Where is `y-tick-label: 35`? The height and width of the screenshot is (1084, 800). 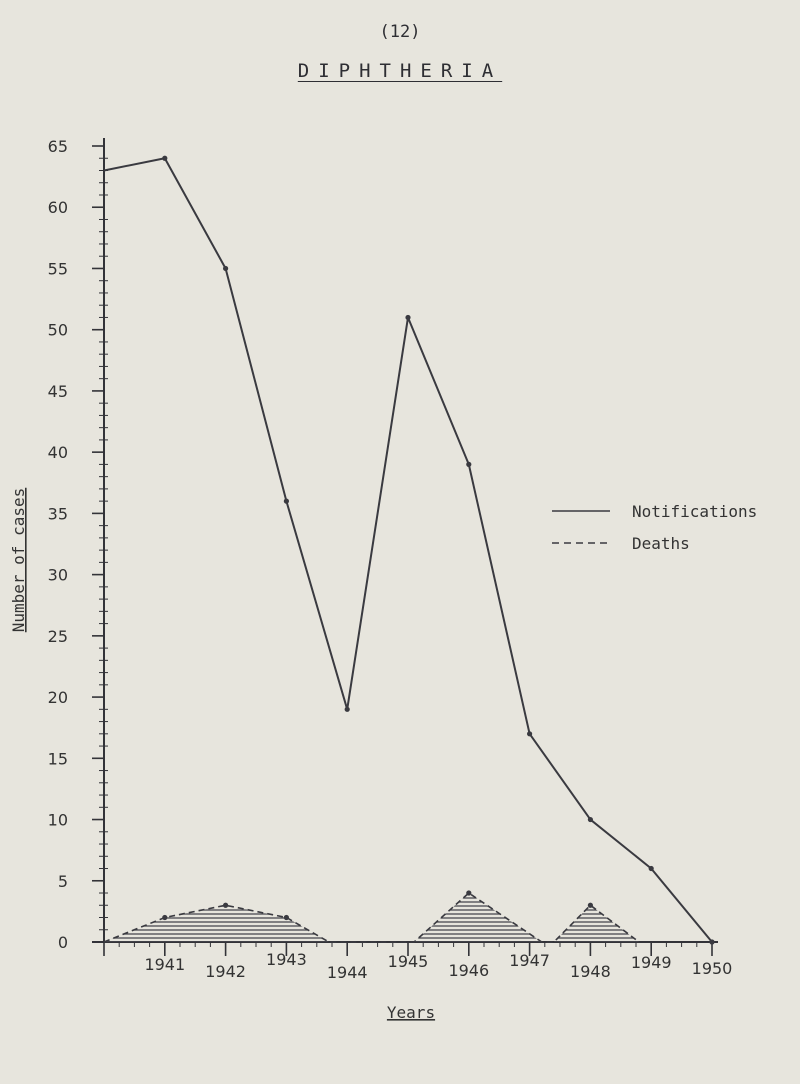 y-tick-label: 35 is located at coordinates (58, 513).